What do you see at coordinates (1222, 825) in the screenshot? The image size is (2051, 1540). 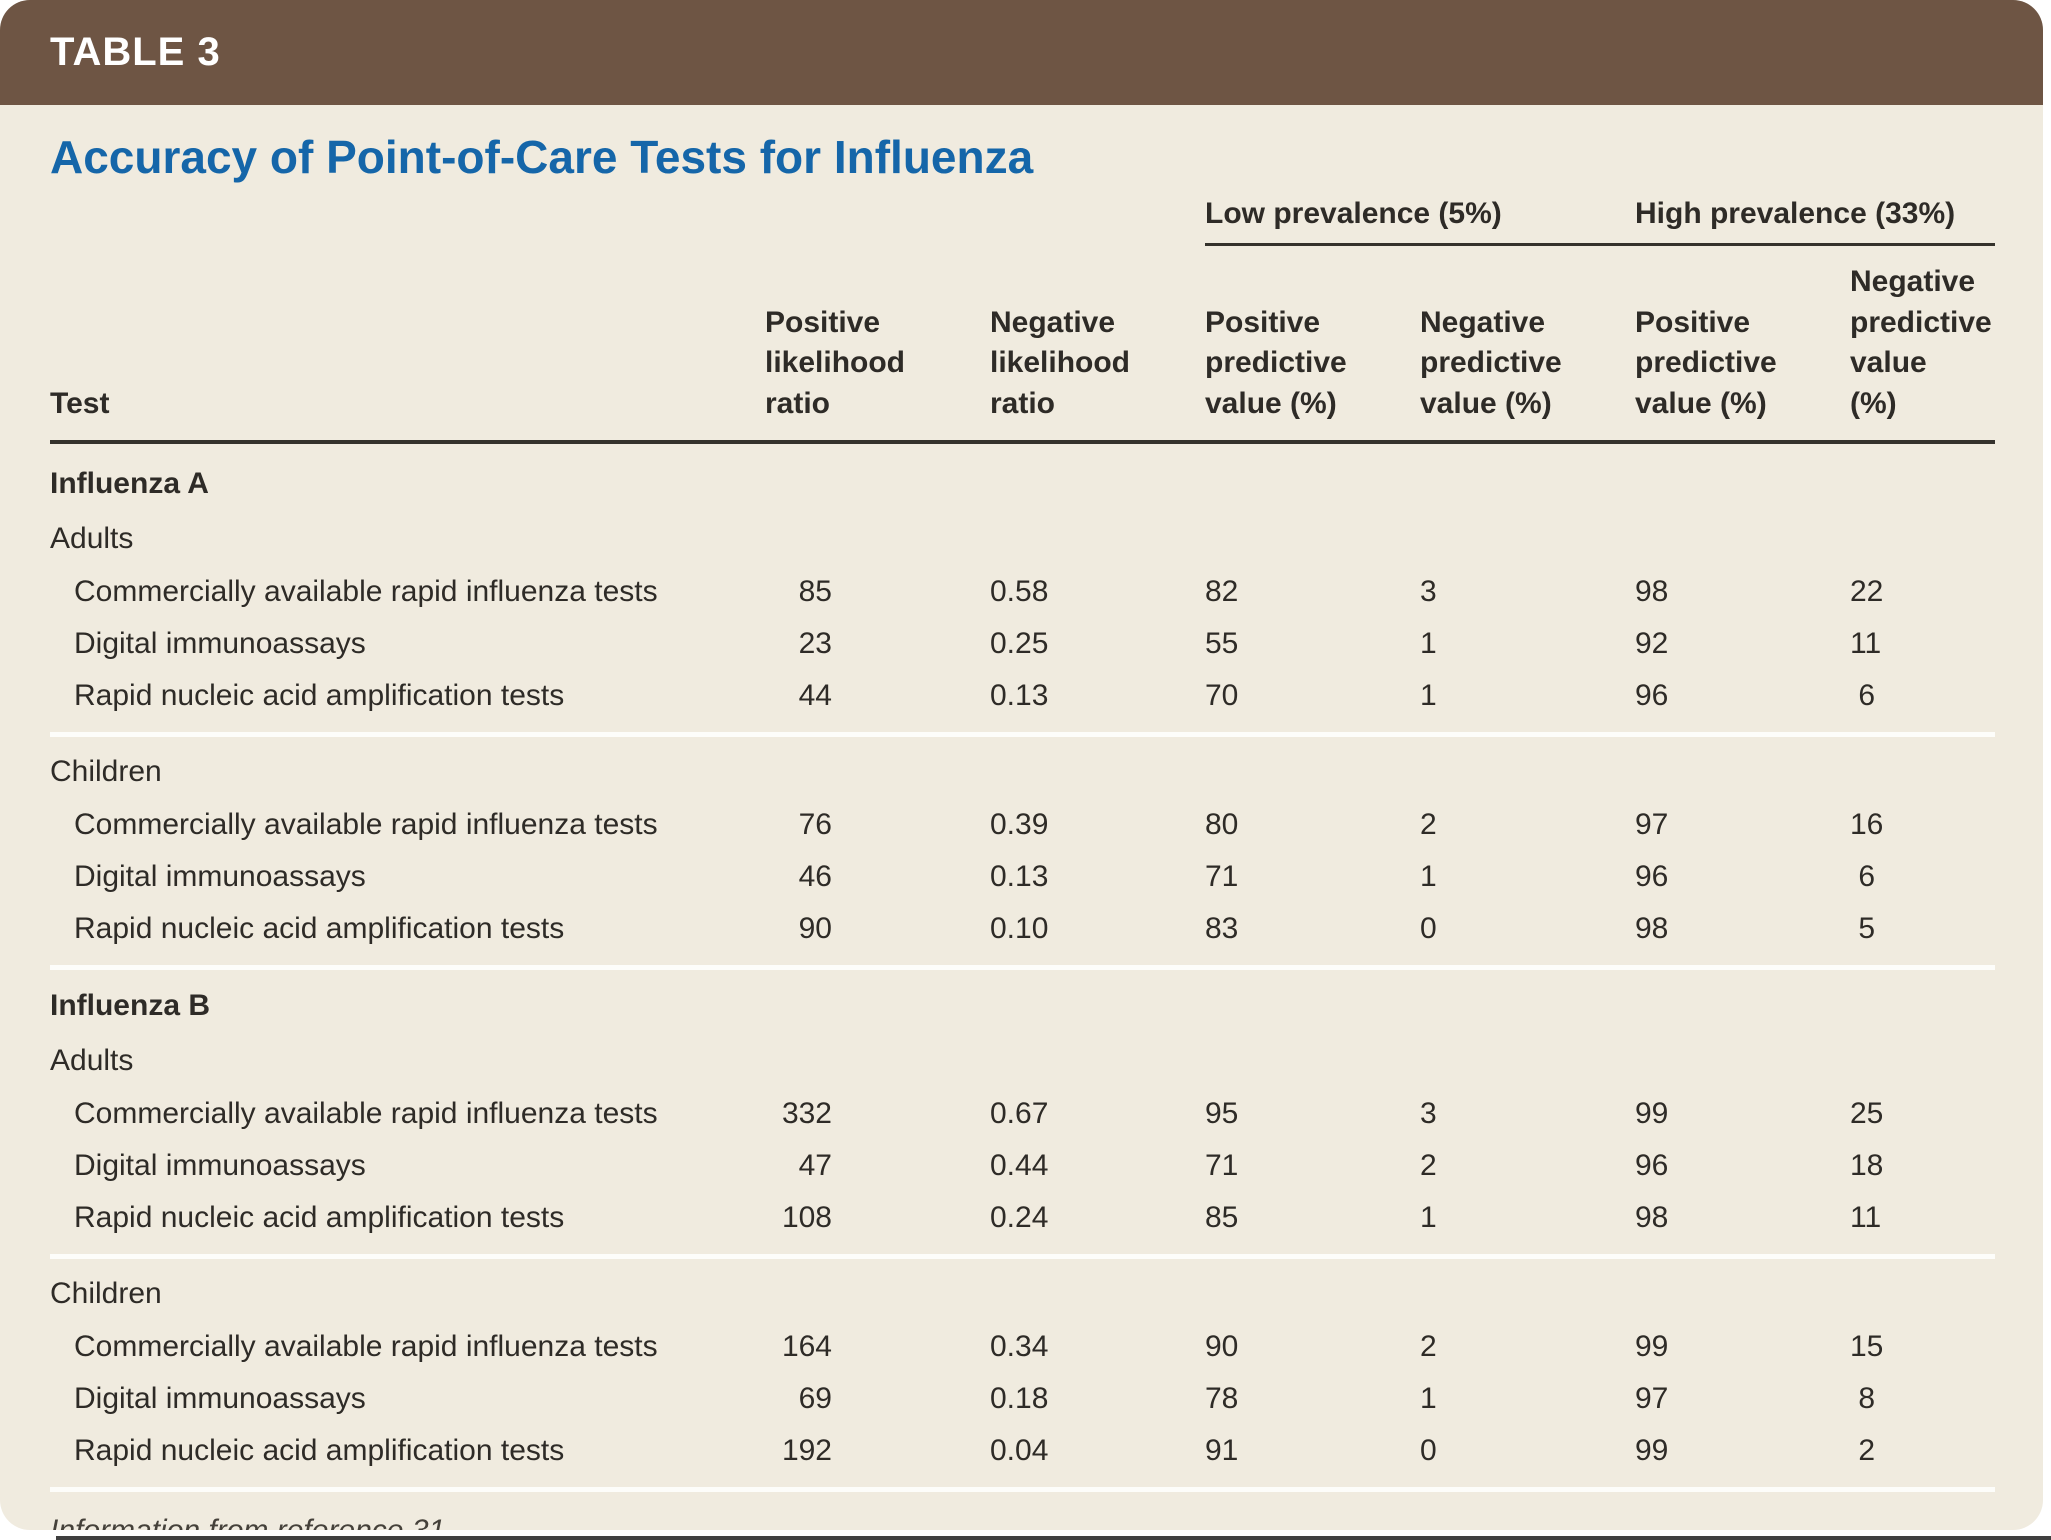 I see `ppv-low-cell: 80` at bounding box center [1222, 825].